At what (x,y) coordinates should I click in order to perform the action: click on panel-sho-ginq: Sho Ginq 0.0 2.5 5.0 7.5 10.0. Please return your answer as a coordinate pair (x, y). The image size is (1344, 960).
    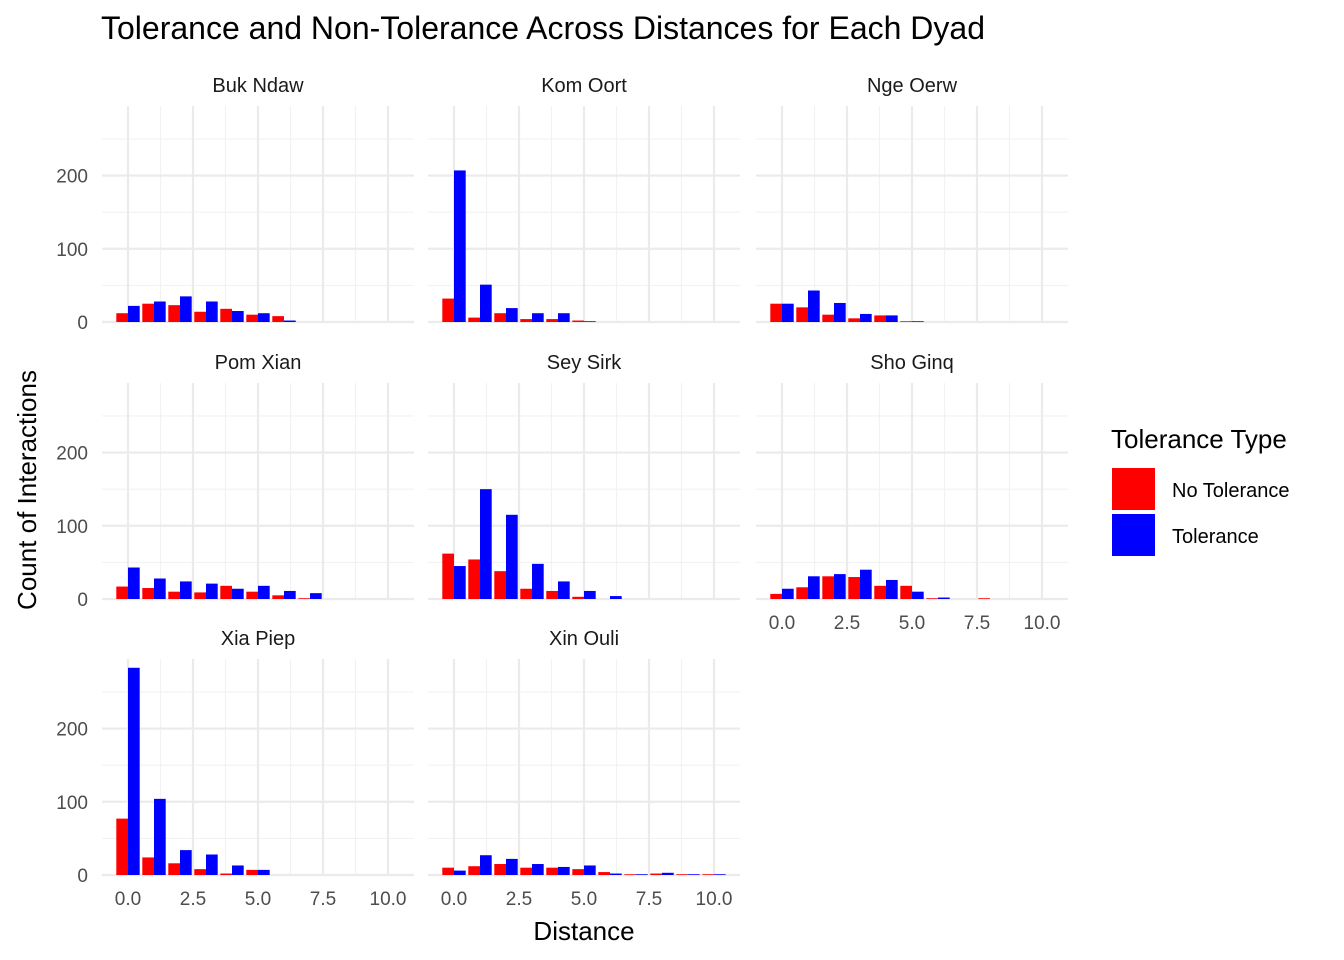
    Looking at the image, I should click on (912, 493).